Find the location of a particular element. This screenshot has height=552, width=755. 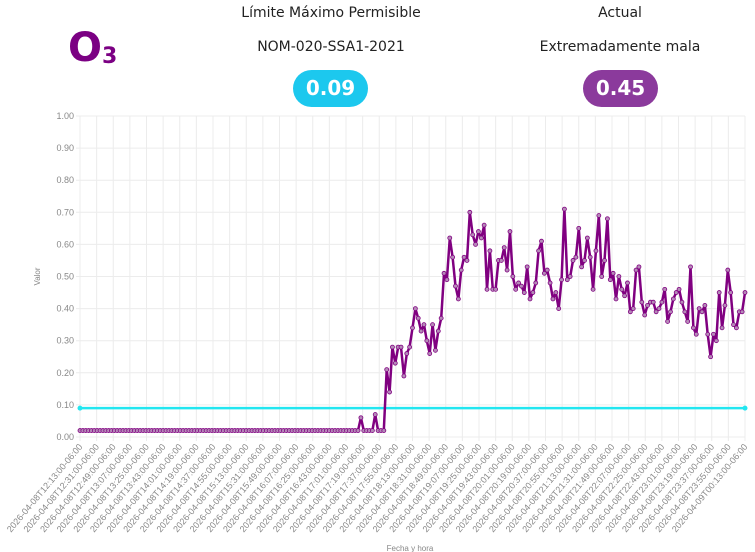

pollutant-subscript: 3 is located at coordinates (110, 56).